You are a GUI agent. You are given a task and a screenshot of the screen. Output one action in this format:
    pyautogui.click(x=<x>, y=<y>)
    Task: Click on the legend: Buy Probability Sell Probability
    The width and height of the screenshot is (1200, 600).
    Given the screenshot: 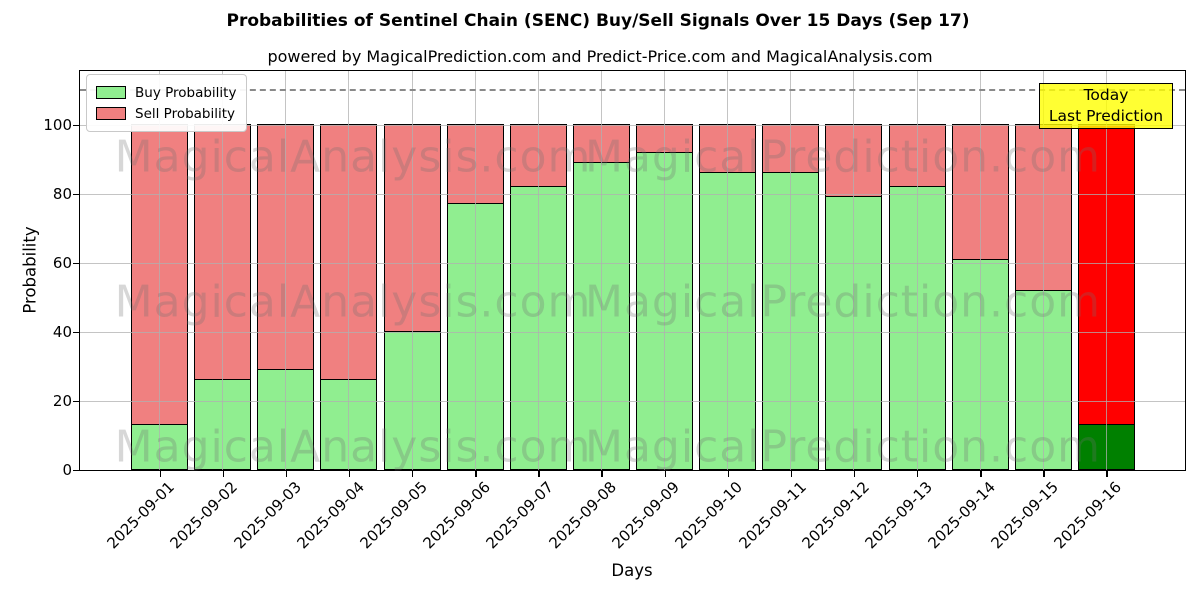 What is the action you would take?
    pyautogui.click(x=167, y=103)
    